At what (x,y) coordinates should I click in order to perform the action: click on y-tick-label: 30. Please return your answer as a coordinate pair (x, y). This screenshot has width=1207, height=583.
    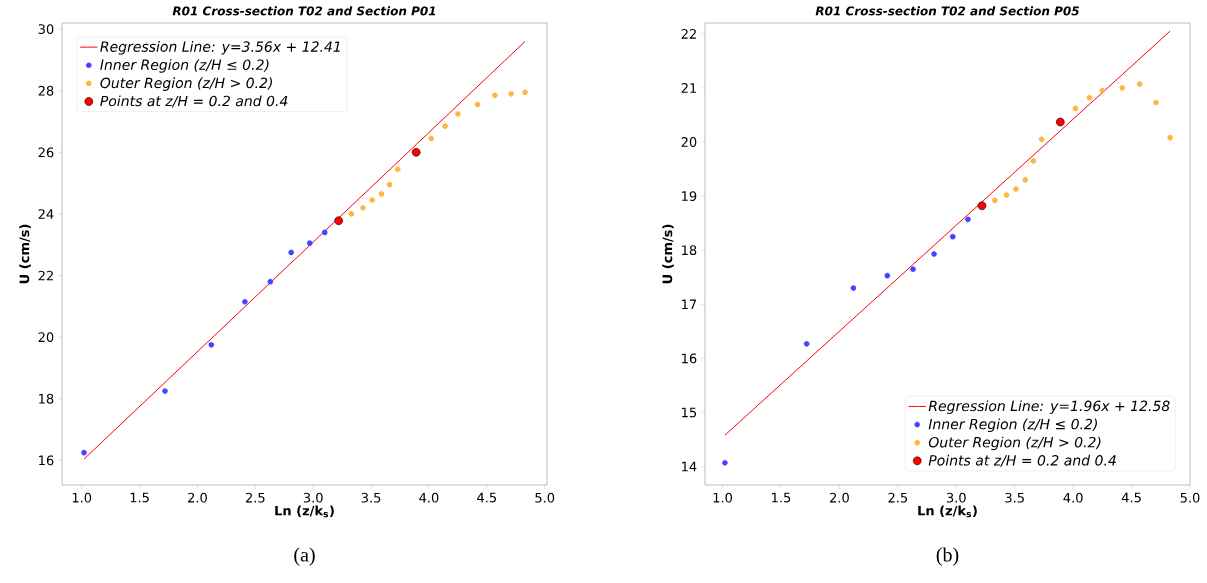
    Looking at the image, I should click on (46, 29).